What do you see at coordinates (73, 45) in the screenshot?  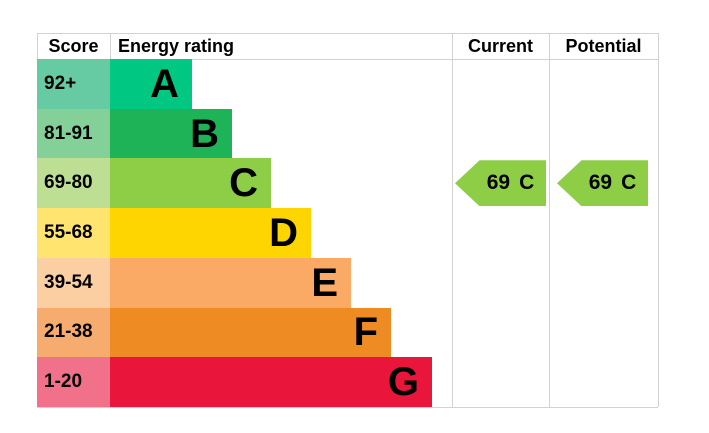 I see `score-column-header: Score` at bounding box center [73, 45].